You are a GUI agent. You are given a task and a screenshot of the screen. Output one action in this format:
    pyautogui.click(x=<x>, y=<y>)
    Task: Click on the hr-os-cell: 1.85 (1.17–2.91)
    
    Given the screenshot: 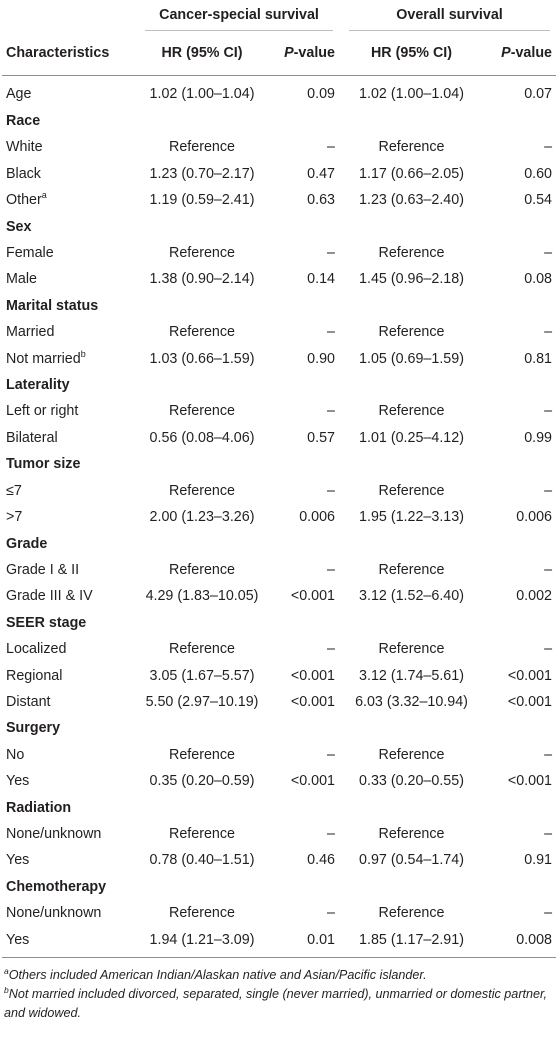 What is the action you would take?
    pyautogui.click(x=411, y=942)
    